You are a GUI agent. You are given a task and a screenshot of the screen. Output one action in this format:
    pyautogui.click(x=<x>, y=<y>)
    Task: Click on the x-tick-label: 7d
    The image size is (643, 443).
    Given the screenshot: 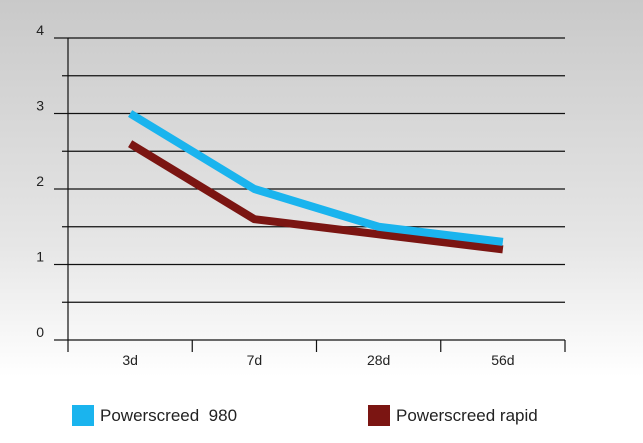 What is the action you would take?
    pyautogui.click(x=255, y=360)
    